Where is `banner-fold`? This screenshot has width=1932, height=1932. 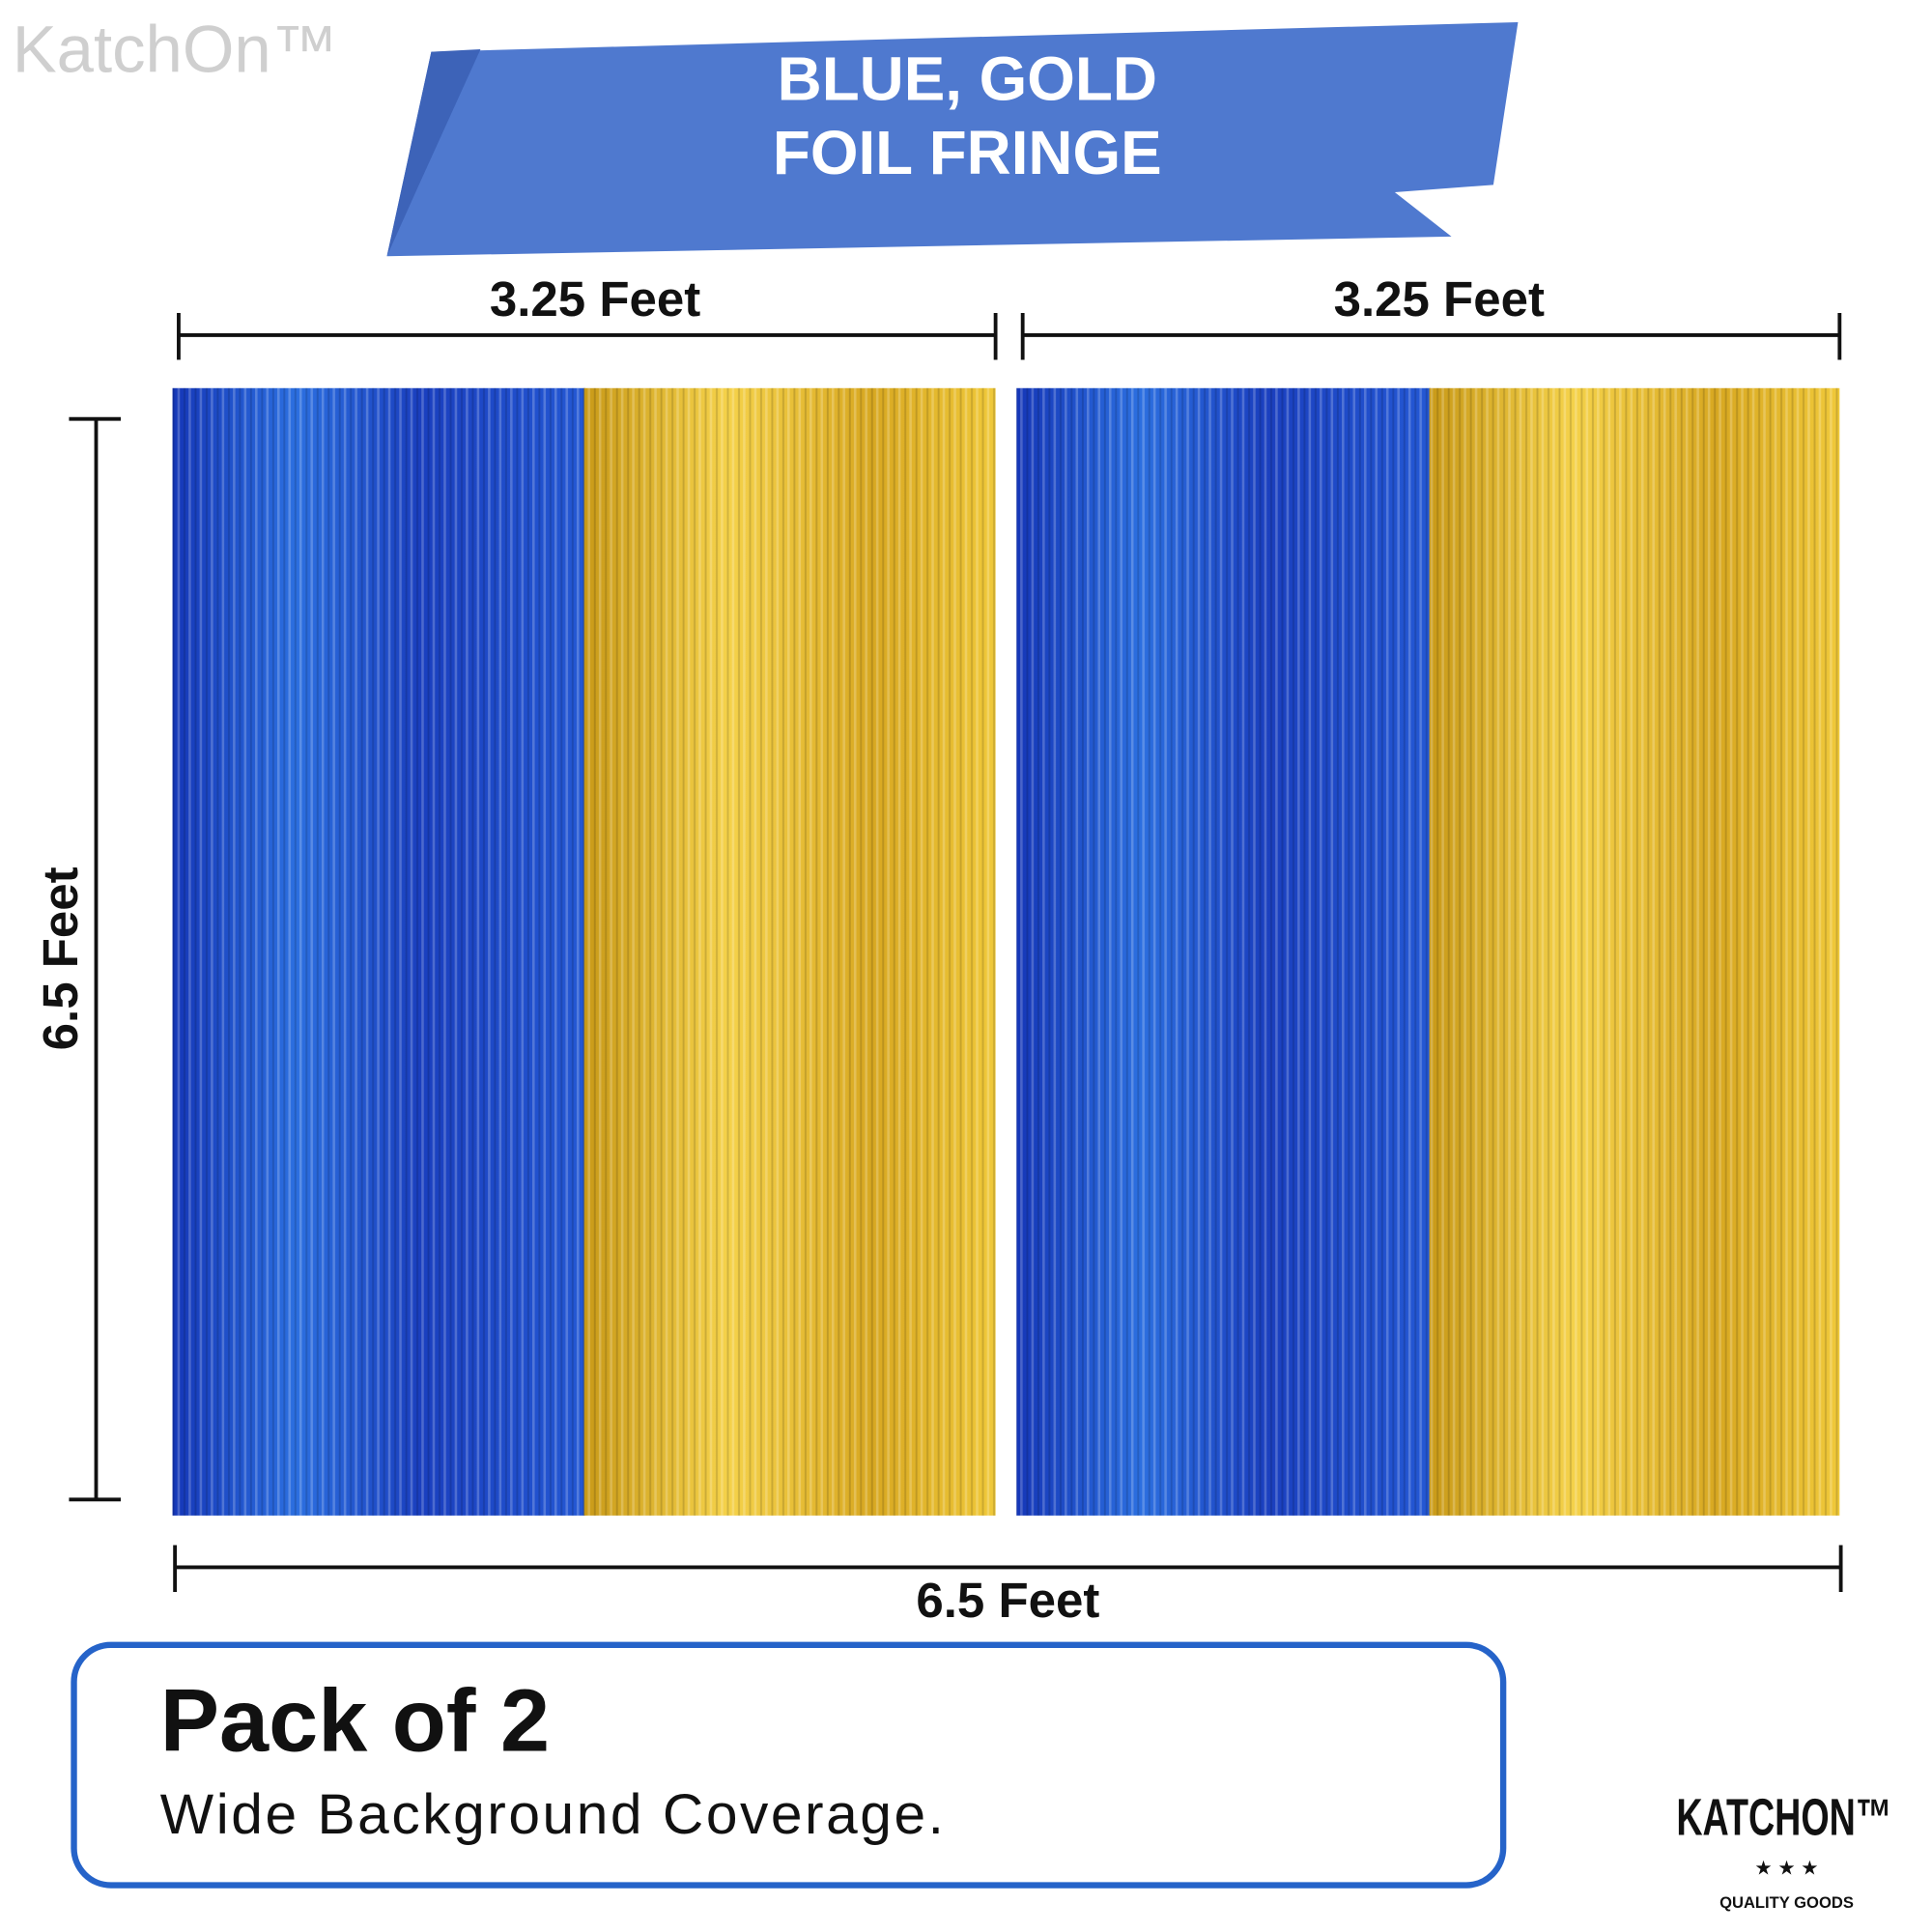
banner-fold is located at coordinates (433, 153).